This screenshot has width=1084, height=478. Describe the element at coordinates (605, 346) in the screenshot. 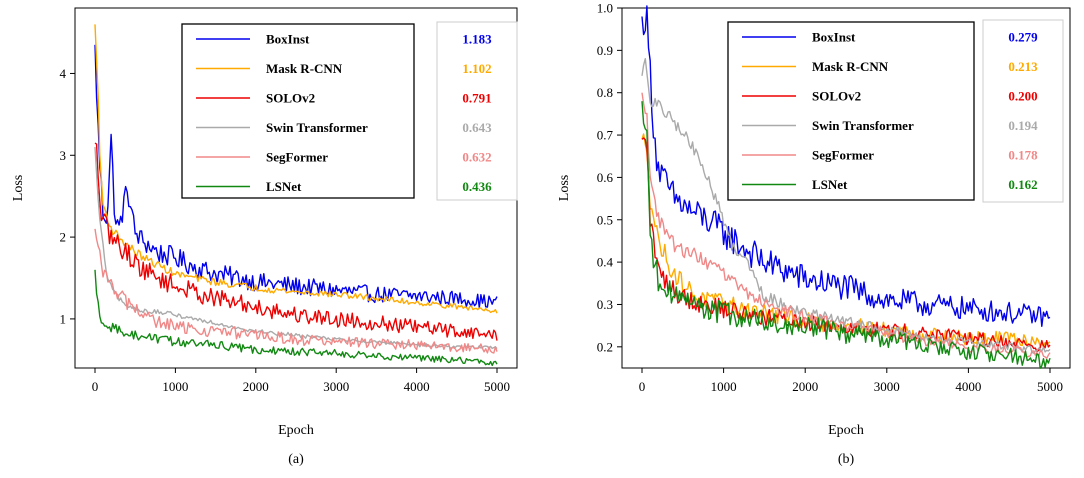

I see `y-tick-label: 0.2` at that location.